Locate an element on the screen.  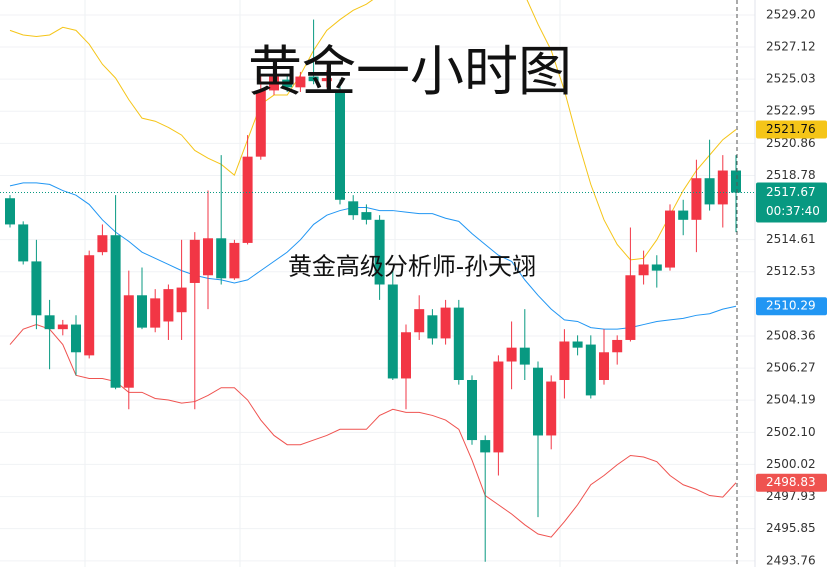
y-tick-label: 2500.02 is located at coordinates (791, 464).